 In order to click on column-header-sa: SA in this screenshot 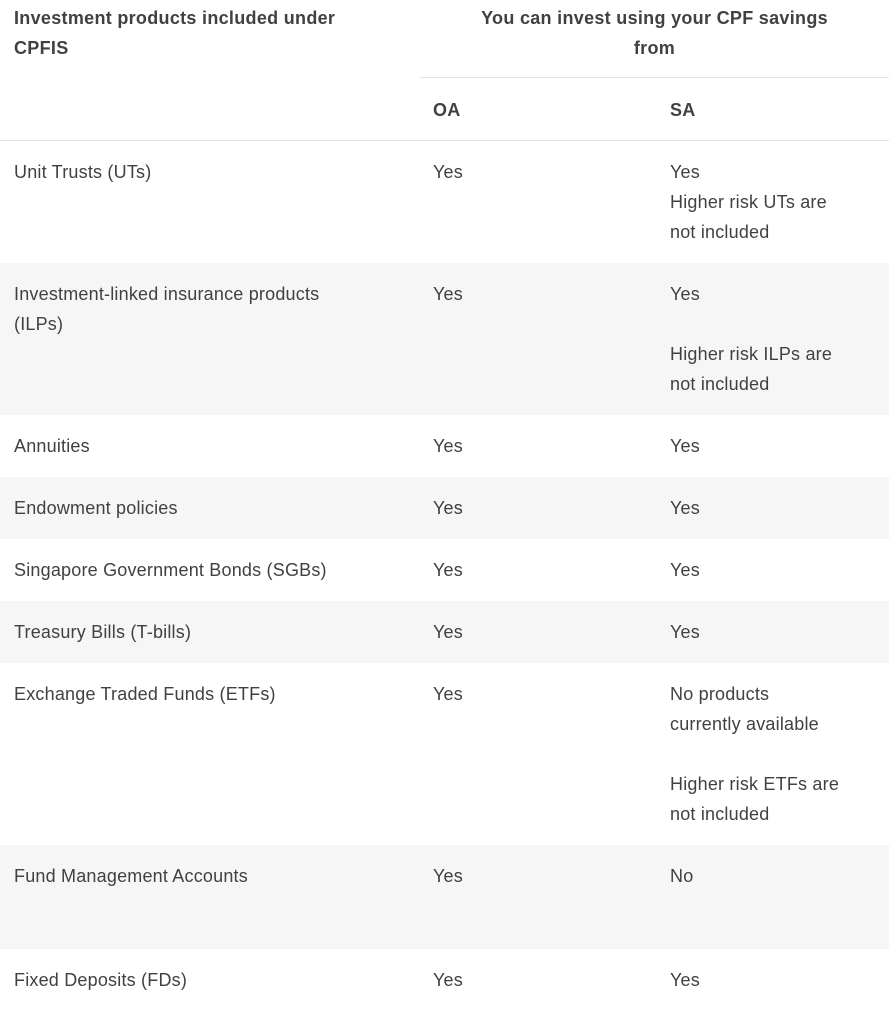, I will do `click(683, 110)`.